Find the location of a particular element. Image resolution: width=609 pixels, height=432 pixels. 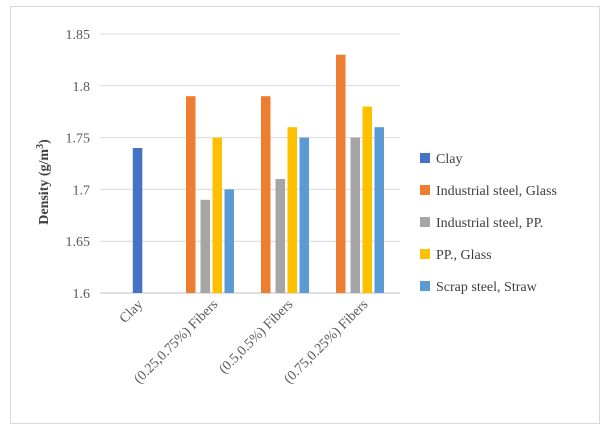

bar-clay is located at coordinates (137, 220).